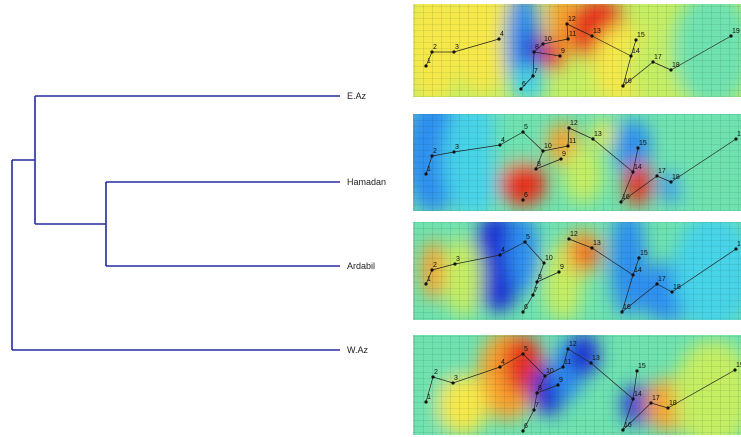 This screenshot has height=437, width=741. I want to click on point-label: 18, so click(676, 65).